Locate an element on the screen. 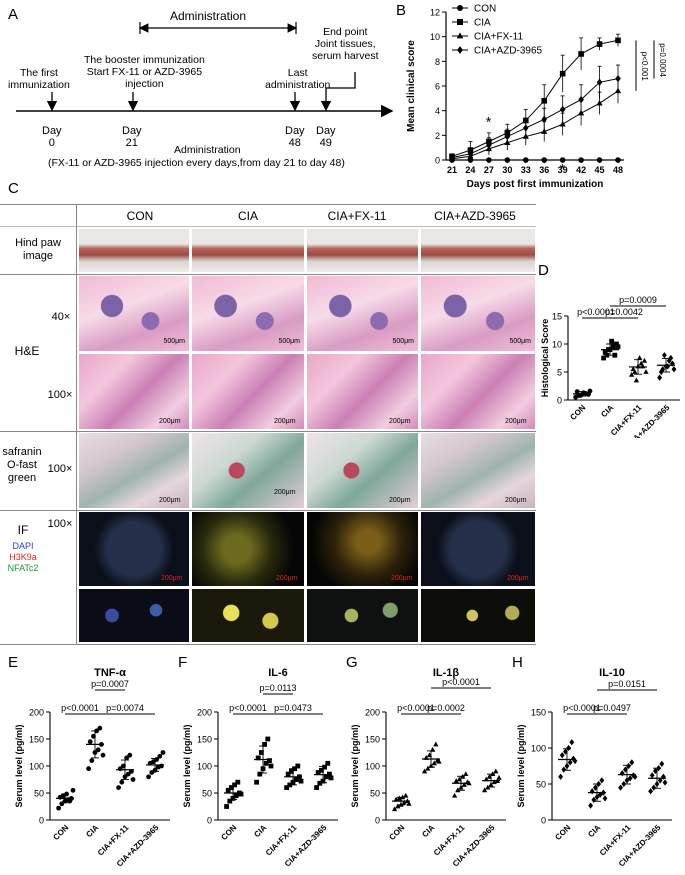 The height and width of the screenshot is (875, 685). comparison-label-g-1: p<0.0001 is located at coordinates (461, 682).